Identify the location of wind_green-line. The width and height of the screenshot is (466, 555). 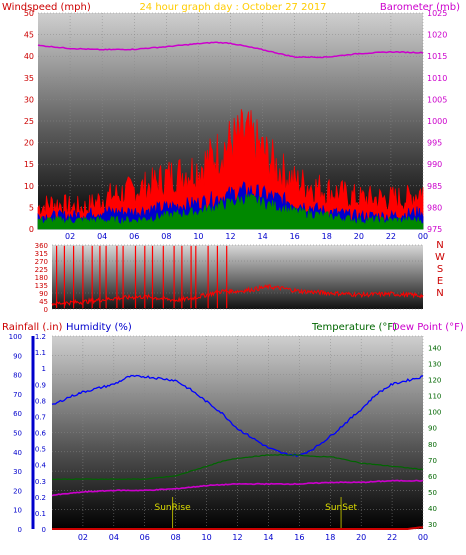
(230, 211).